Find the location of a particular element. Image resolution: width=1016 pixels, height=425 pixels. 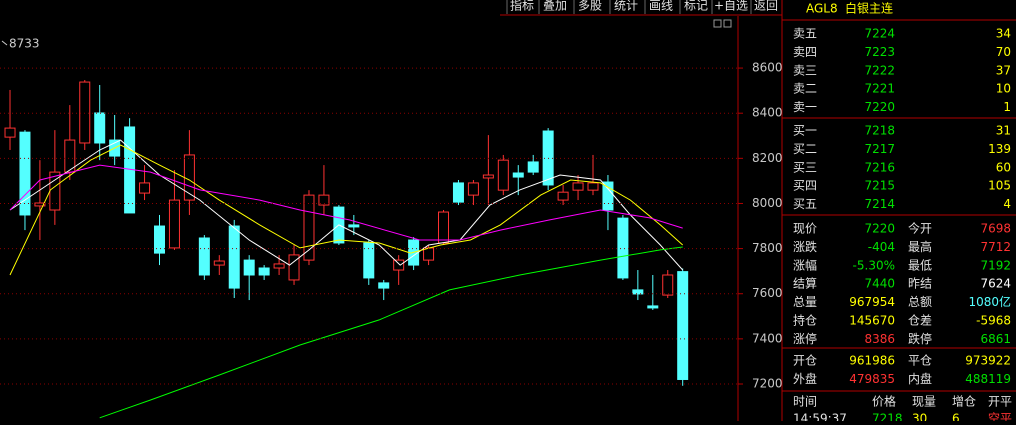

book-price: 7215 is located at coordinates (879, 186).